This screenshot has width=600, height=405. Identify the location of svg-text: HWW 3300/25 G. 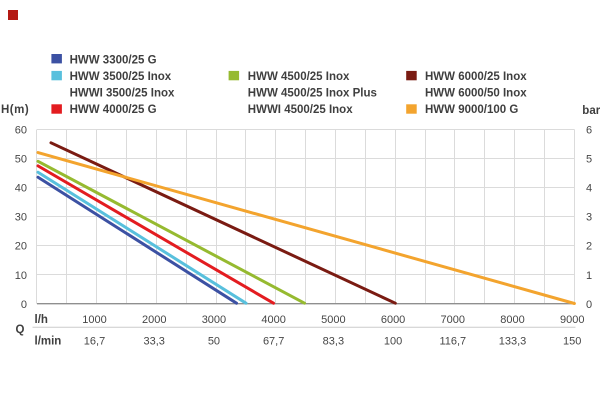
(113, 61).